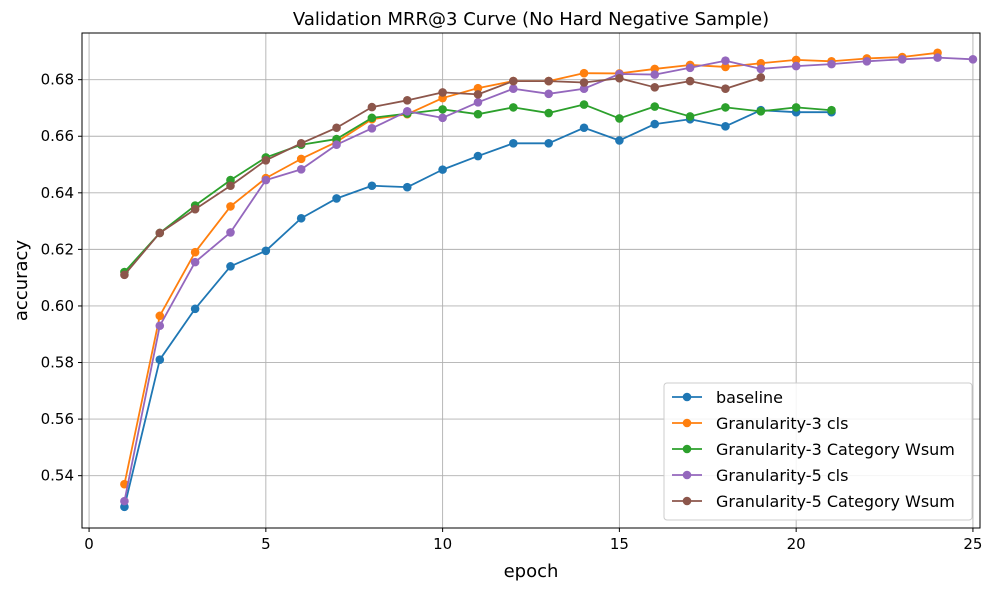 The image size is (989, 590). I want to click on y-tick-label: 0.58, so click(57, 363).